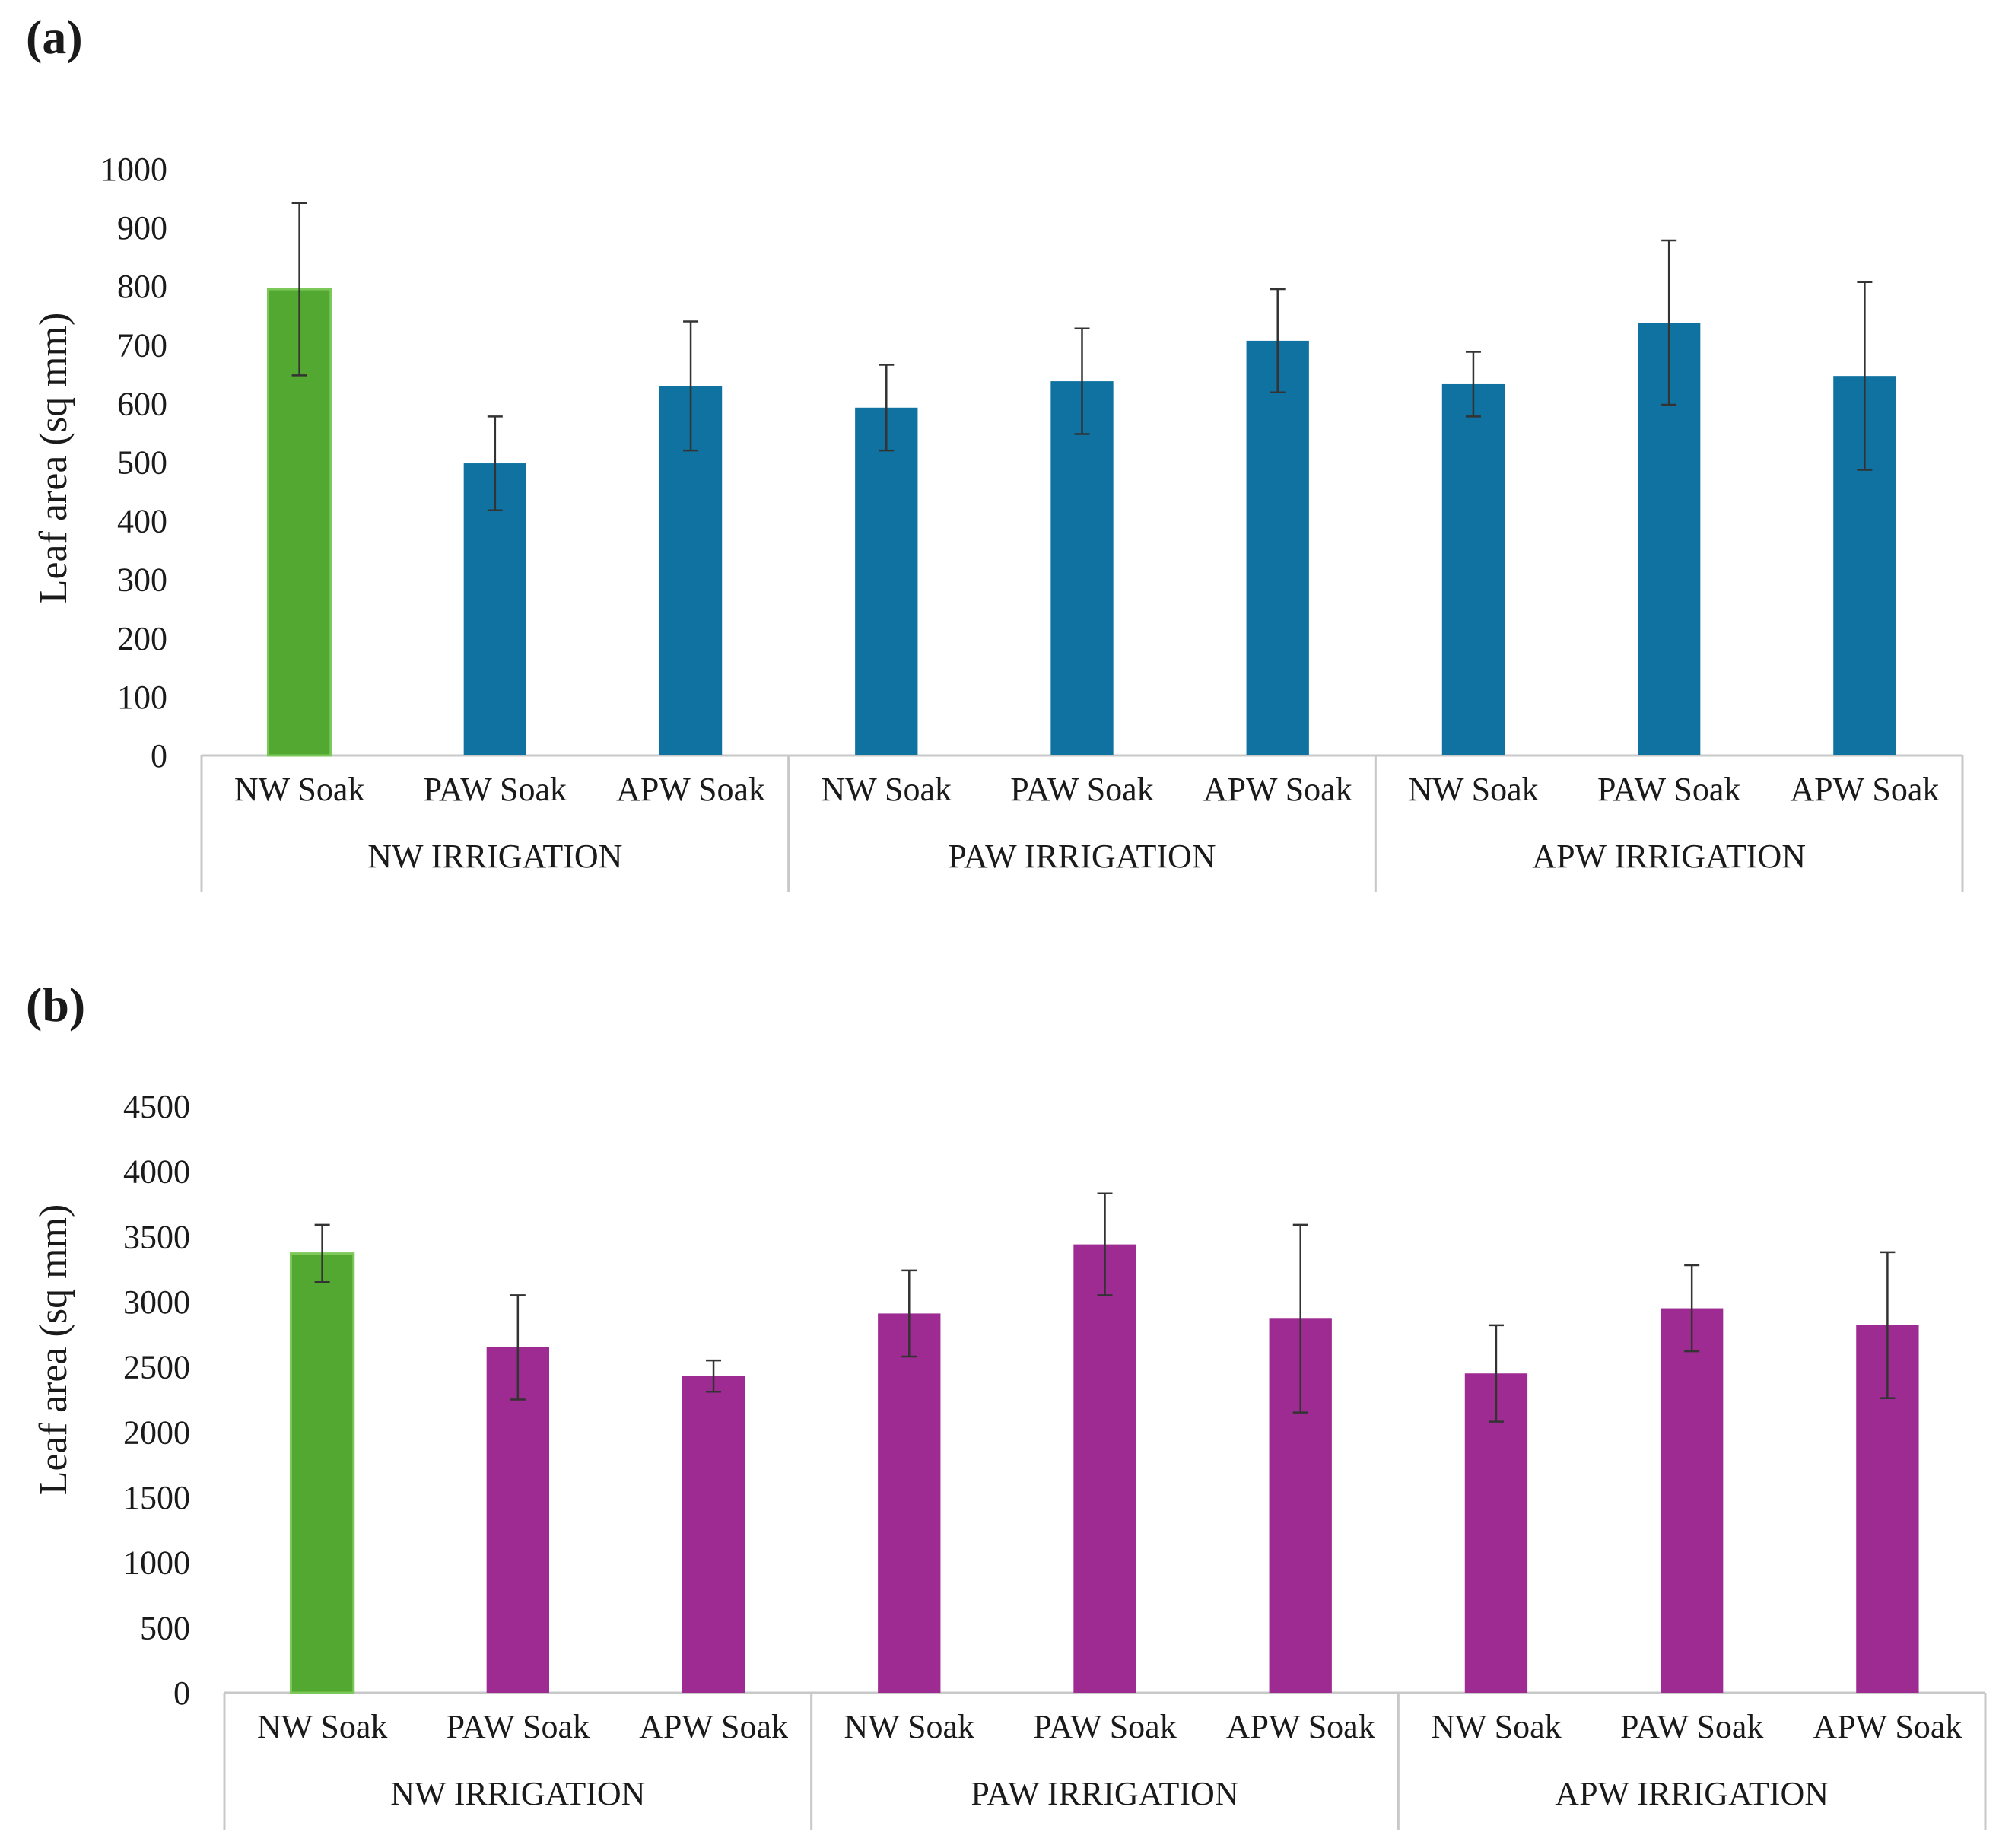  What do you see at coordinates (142, 463) in the screenshot?
I see `chart-a-ytick-label: 500` at bounding box center [142, 463].